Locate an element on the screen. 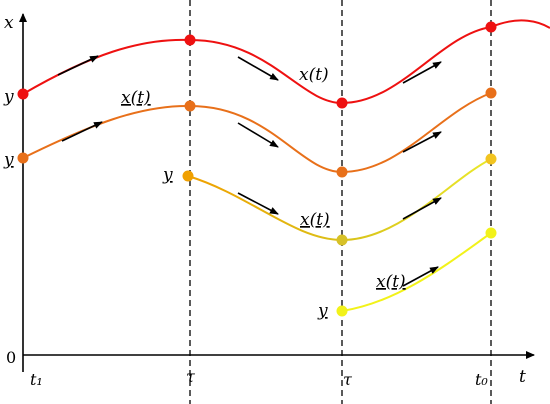 This screenshot has width=550, height=404. y-axis-label: x is located at coordinates (9, 23).